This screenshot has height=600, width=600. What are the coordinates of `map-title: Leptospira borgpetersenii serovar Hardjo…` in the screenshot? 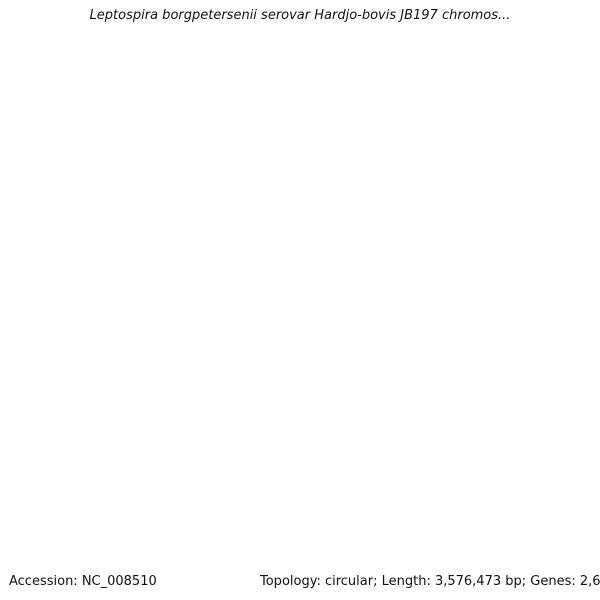 It's located at (300, 15).